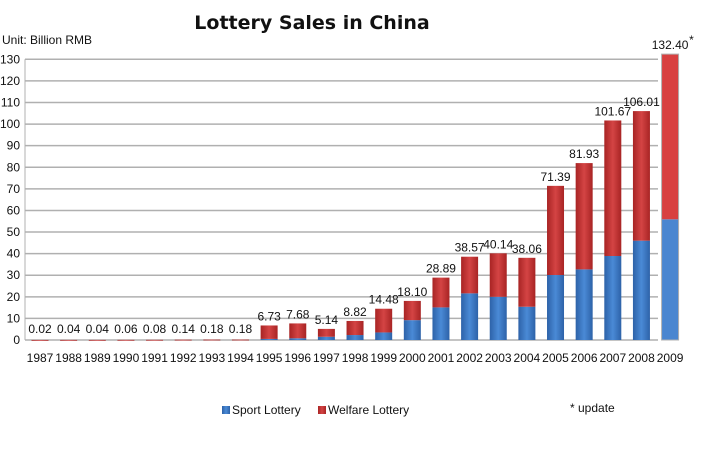 The width and height of the screenshot is (717, 462). What do you see at coordinates (14, 167) in the screenshot?
I see `y-tick-label: 80` at bounding box center [14, 167].